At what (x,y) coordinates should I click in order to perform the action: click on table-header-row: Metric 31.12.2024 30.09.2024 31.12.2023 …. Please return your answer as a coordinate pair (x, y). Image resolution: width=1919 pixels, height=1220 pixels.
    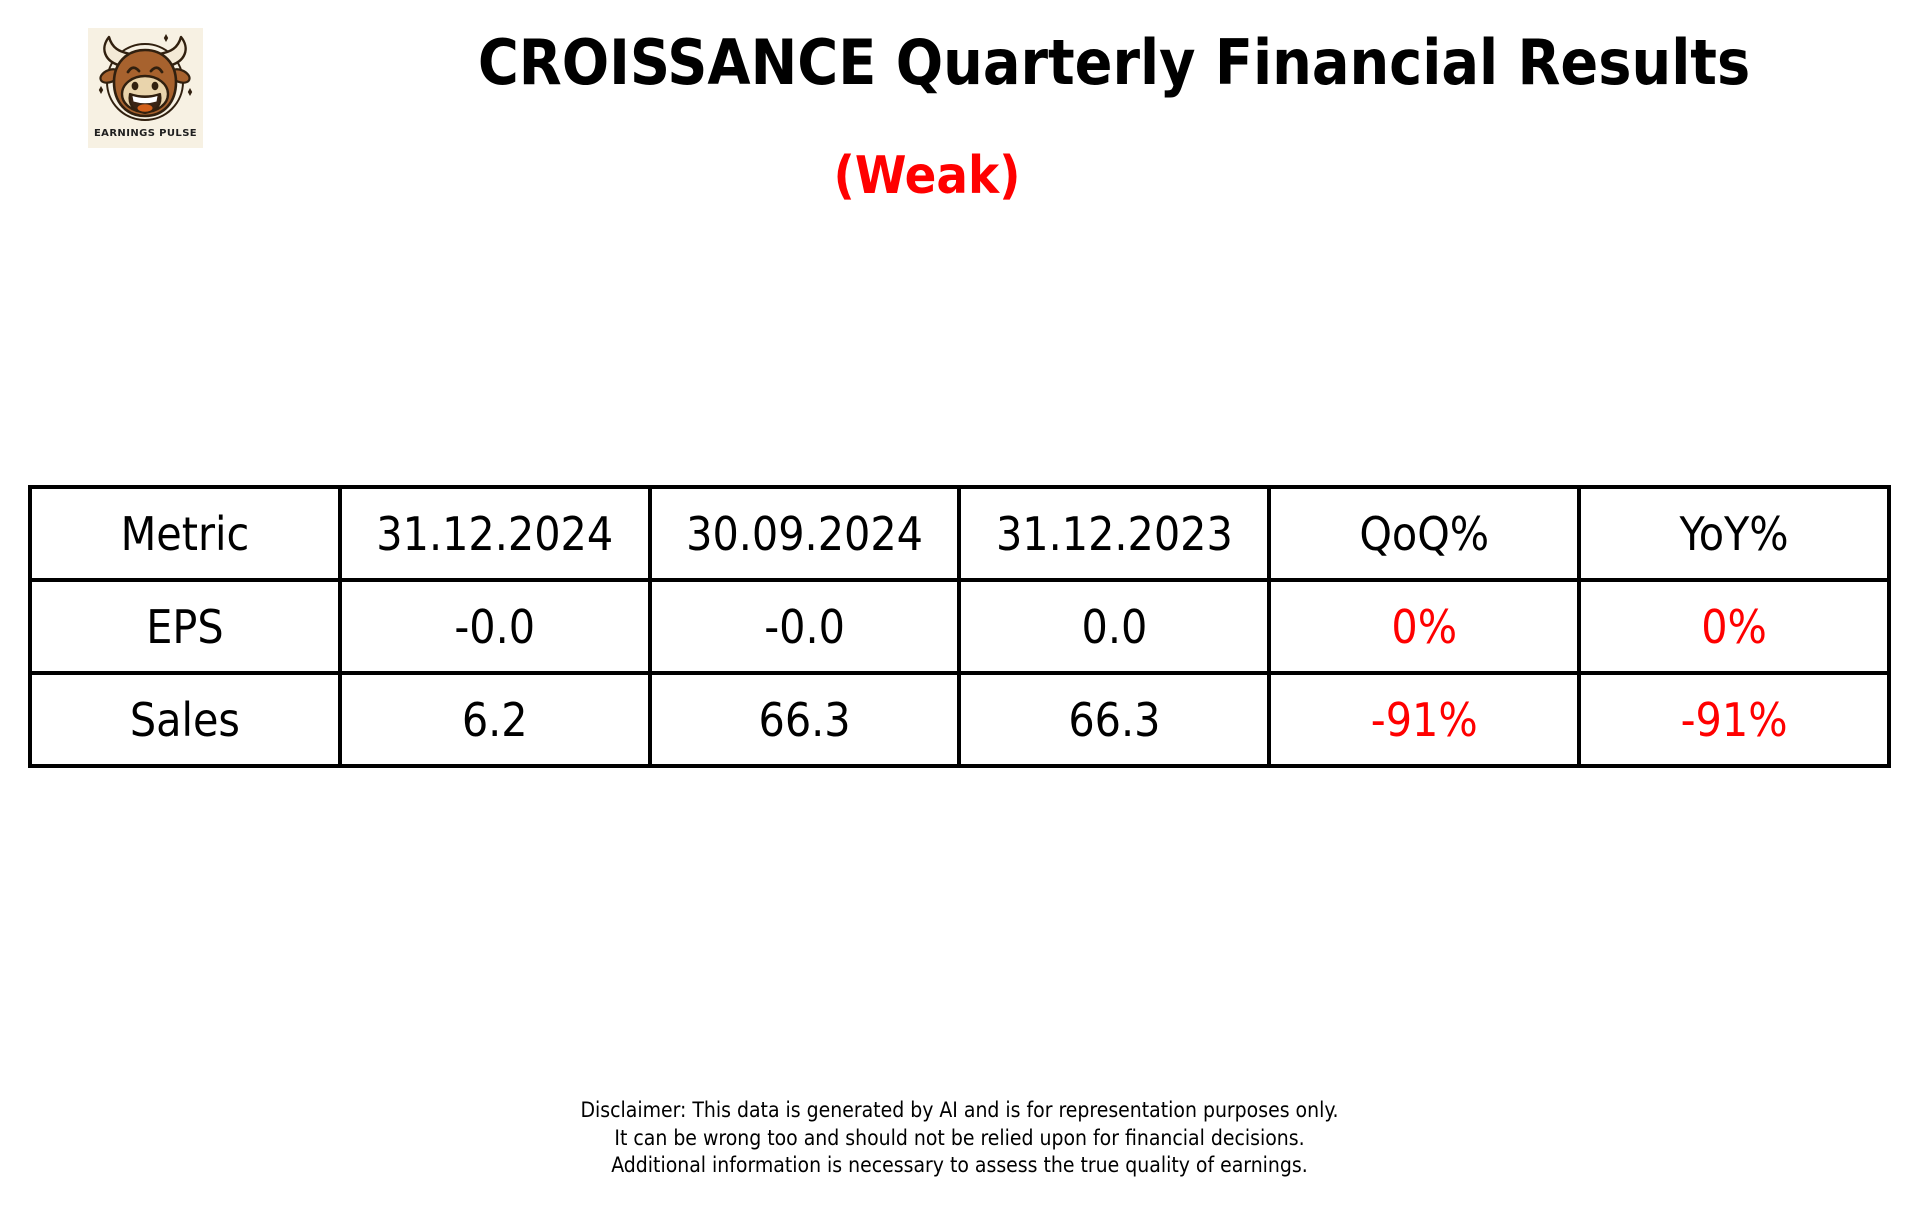
    Looking at the image, I should click on (959, 533).